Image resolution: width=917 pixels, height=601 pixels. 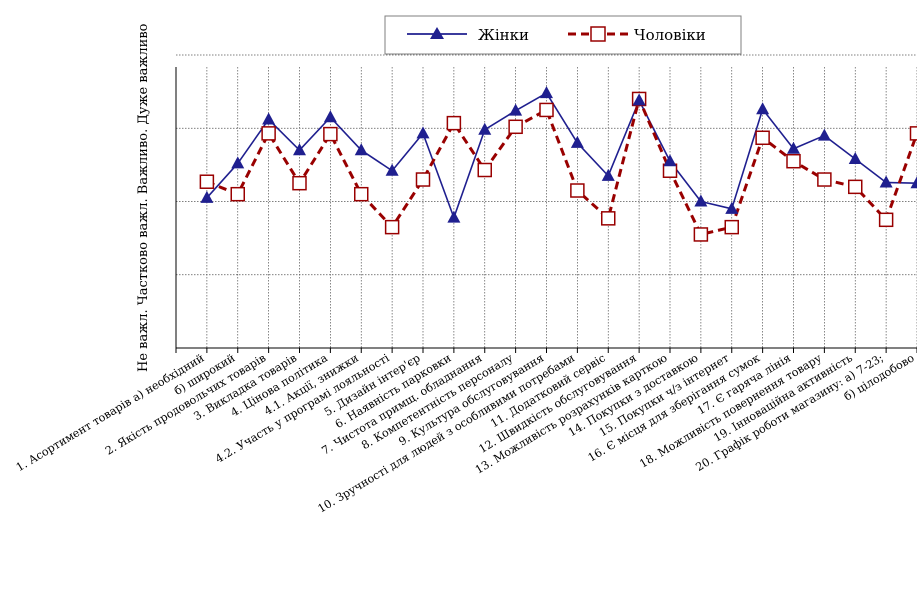 I want to click on legend-label-series-2: Чоловіки, so click(x=670, y=35).